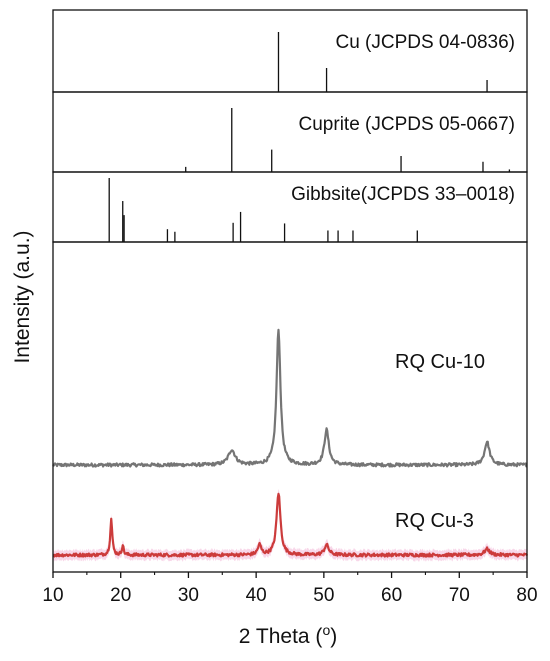 This screenshot has height=661, width=550. I want to click on x-tick-label: 40, so click(256, 595).